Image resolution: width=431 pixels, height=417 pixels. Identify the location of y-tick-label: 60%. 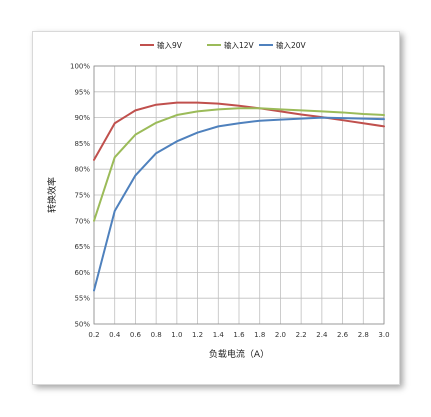
(82, 273).